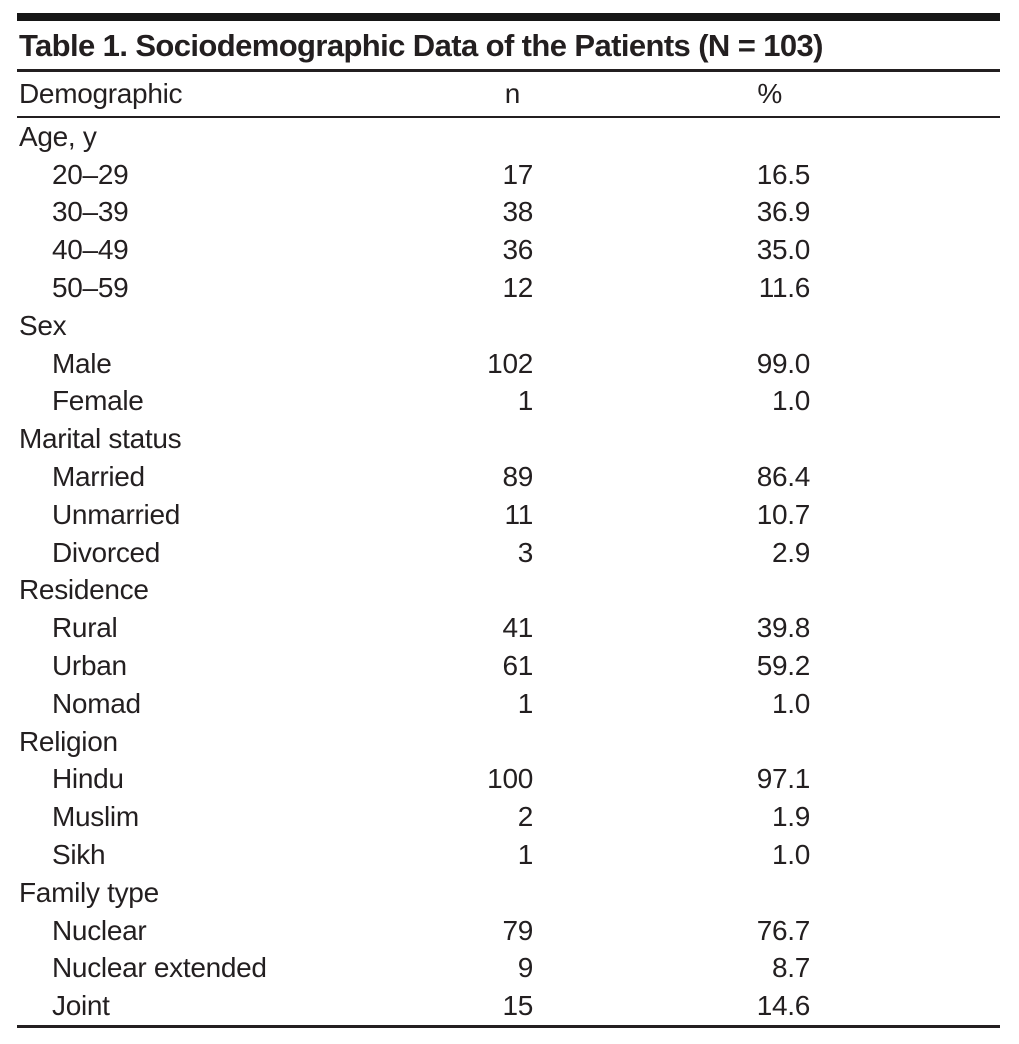 The image size is (1019, 1044). Describe the element at coordinates (519, 514) in the screenshot. I see `n-cell: 11` at that location.